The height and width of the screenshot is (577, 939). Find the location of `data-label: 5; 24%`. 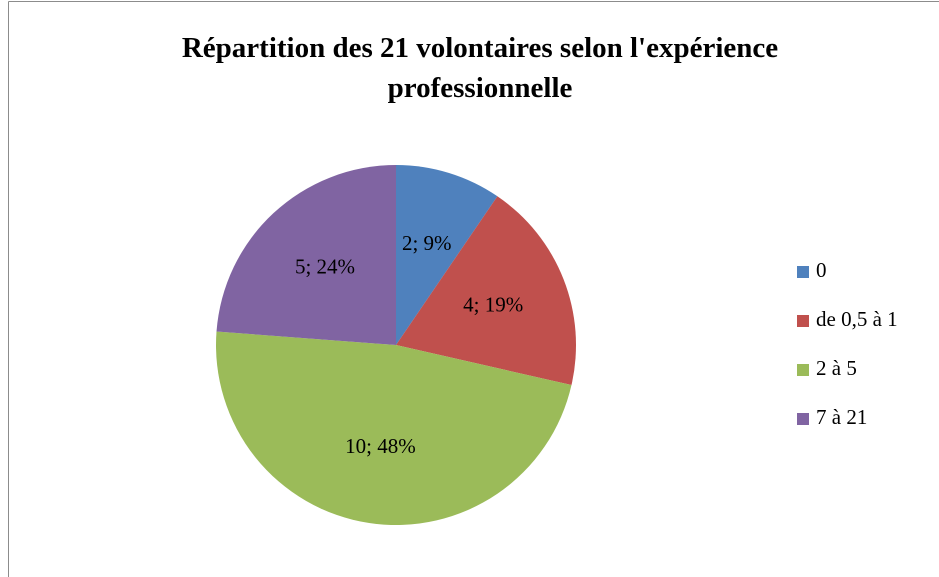

data-label: 5; 24% is located at coordinates (325, 266).